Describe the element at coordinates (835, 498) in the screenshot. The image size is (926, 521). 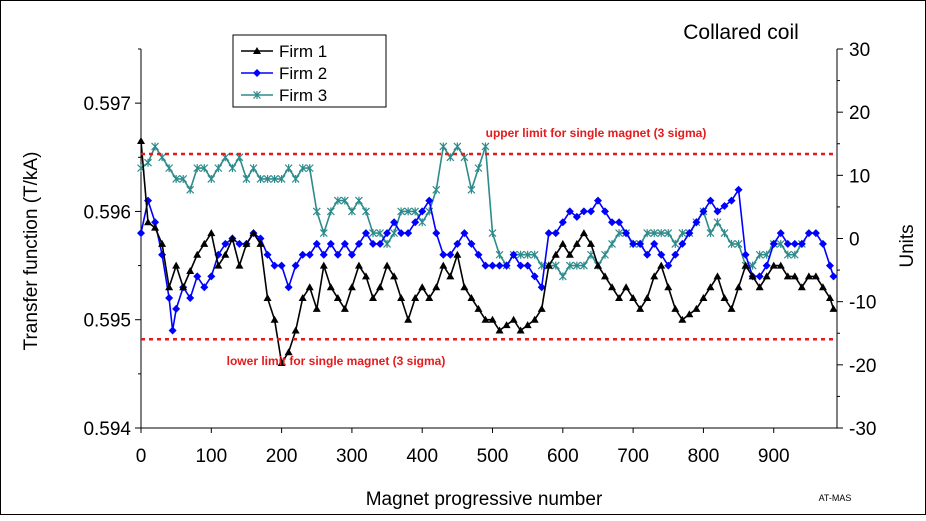
I see `footer-label: AT-MAS` at that location.